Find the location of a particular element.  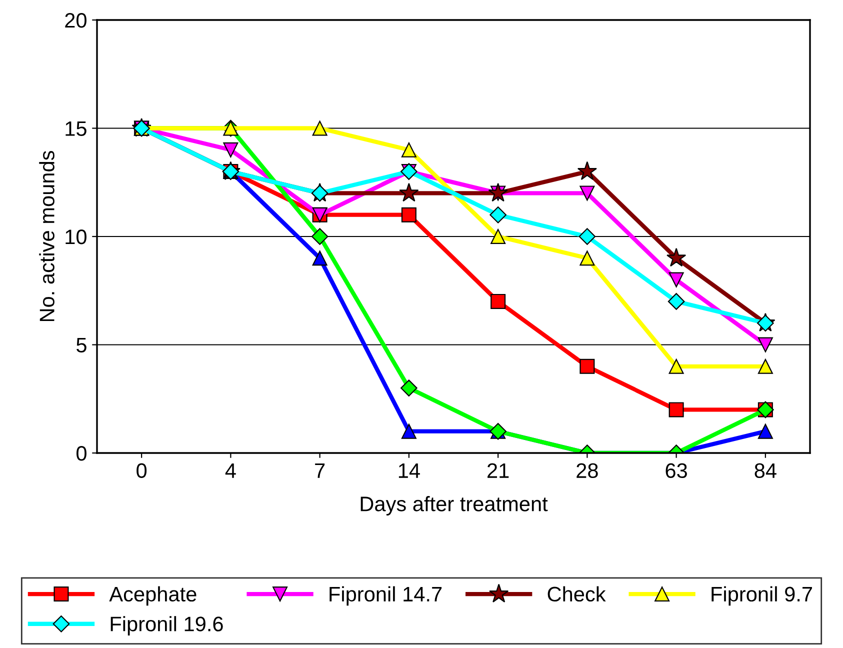

x-tick-label: 7 is located at coordinates (320, 470).